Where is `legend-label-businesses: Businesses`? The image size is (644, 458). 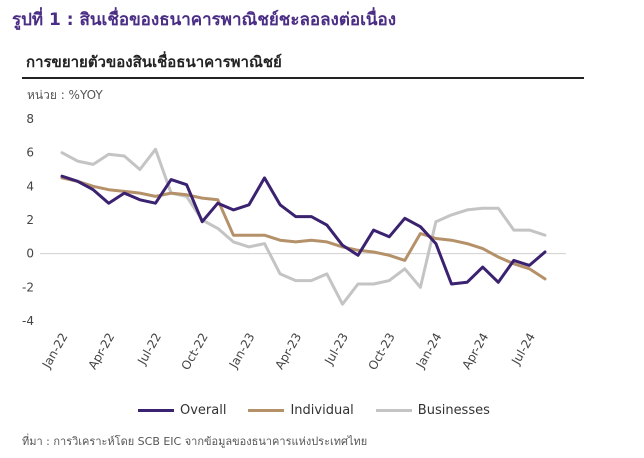 legend-label-businesses: Businesses is located at coordinates (453, 410).